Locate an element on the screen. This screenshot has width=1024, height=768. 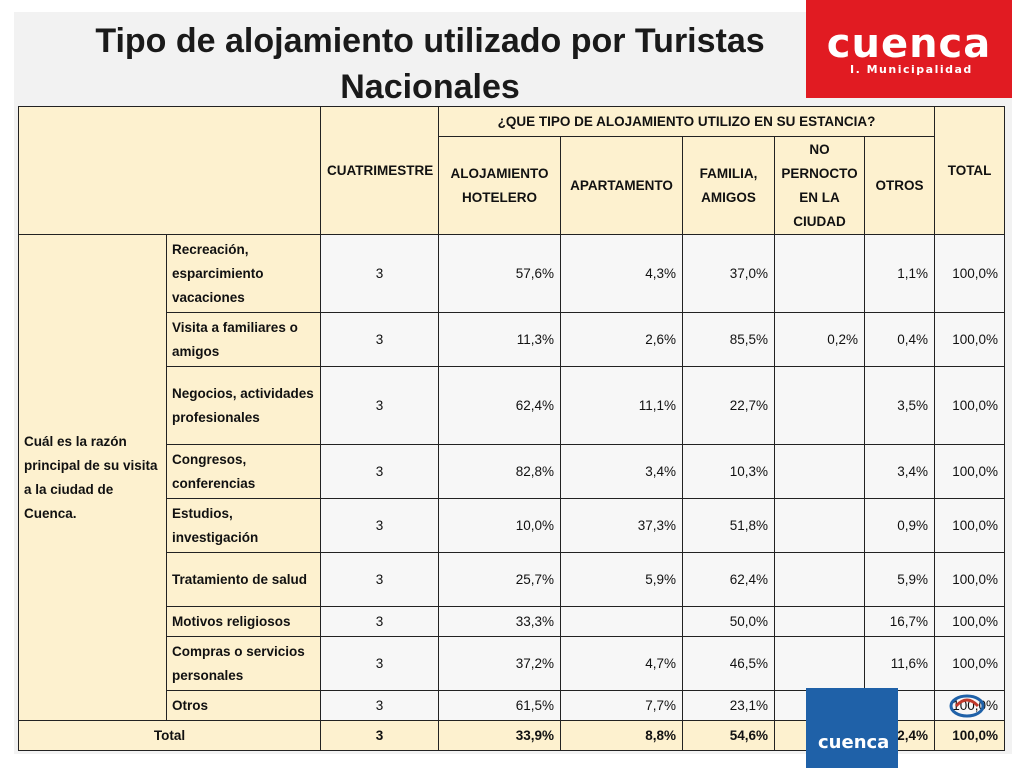
cell-otros: 5,9% is located at coordinates (899, 579).